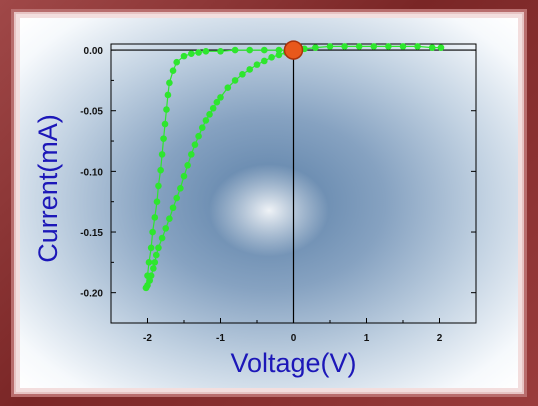  Describe the element at coordinates (91, 172) in the screenshot. I see `y-tick-label: -0.10` at that location.